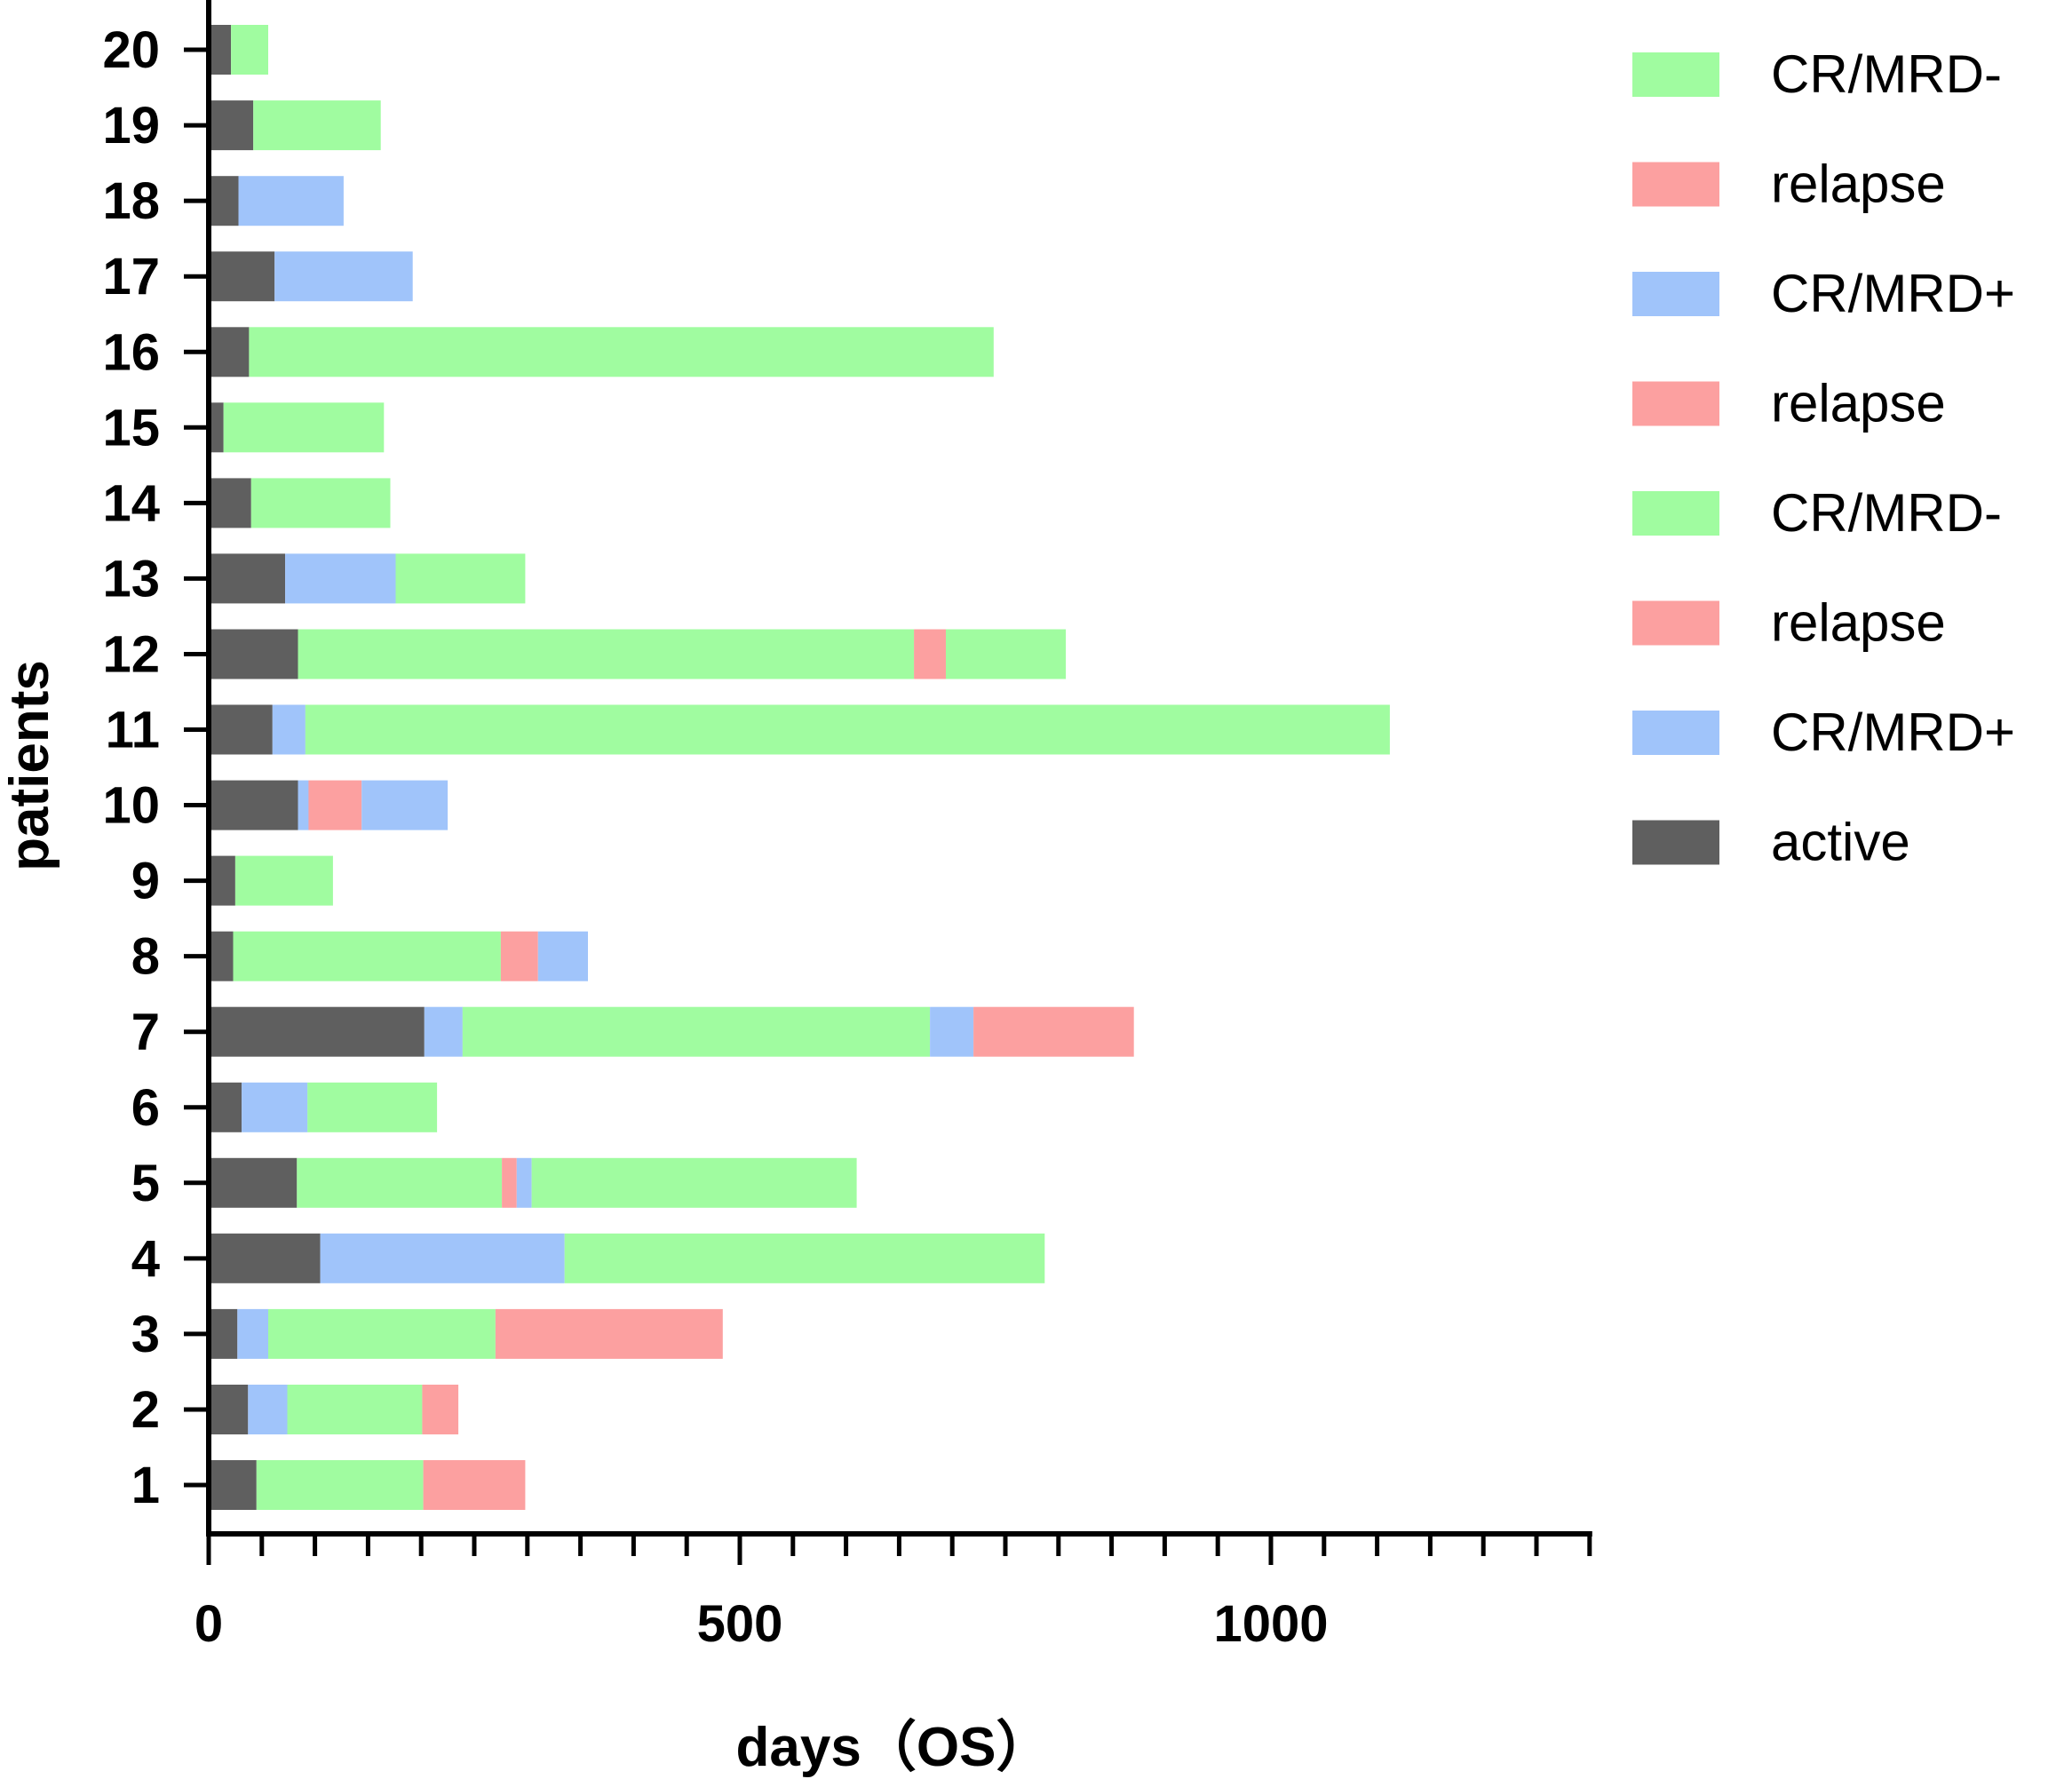 The image size is (2072, 1787). I want to click on y-tick-label-20: 20, so click(131, 50).